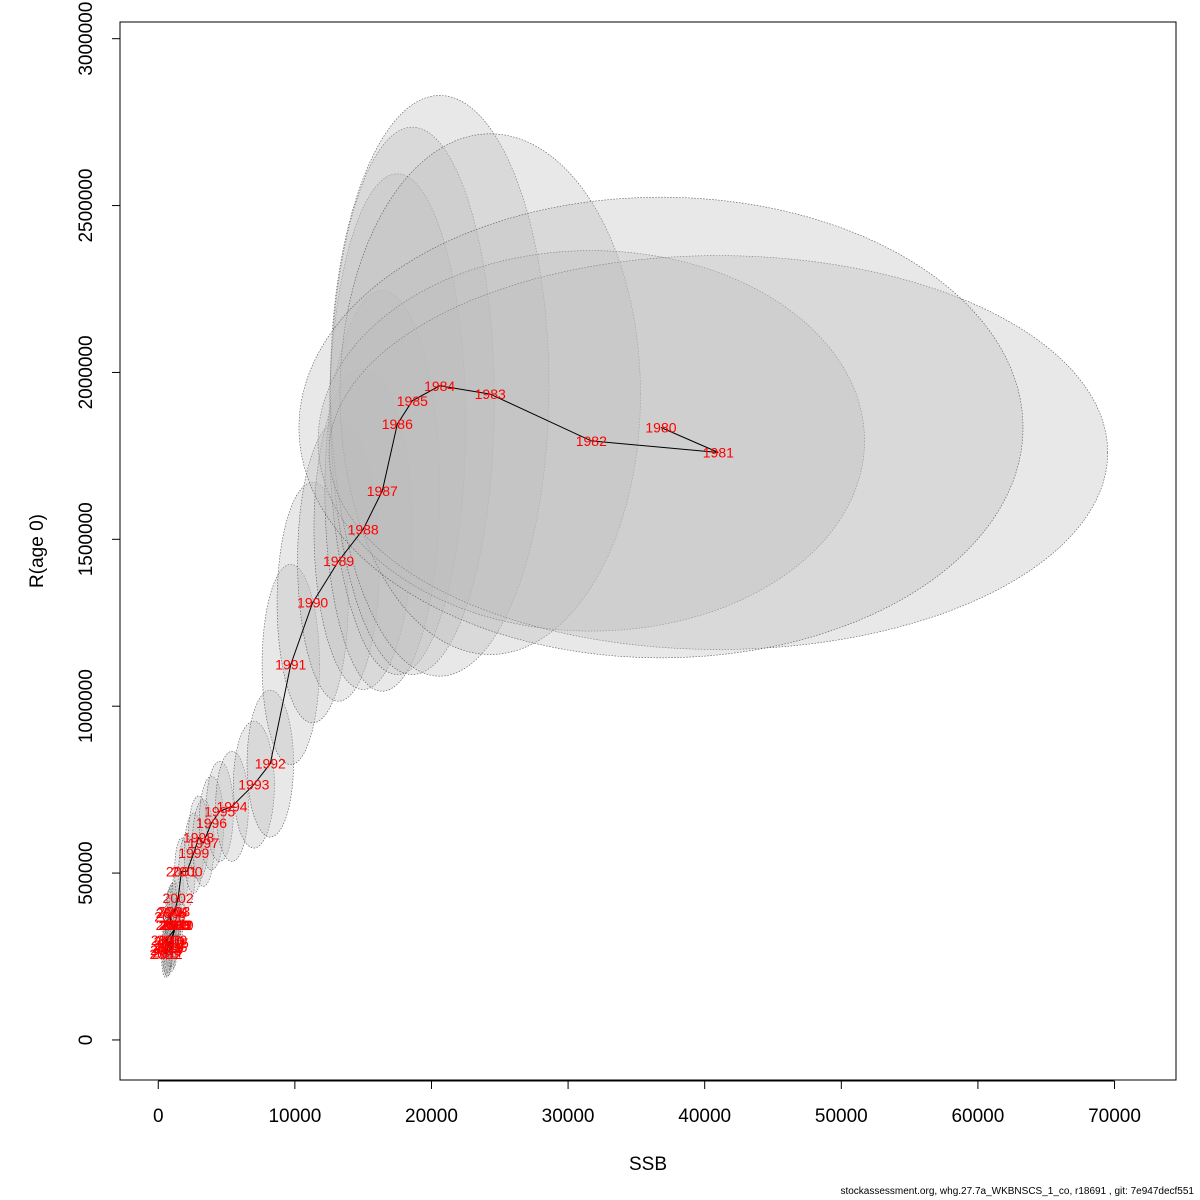  Describe the element at coordinates (270, 764) in the screenshot. I see `point-label-1992: 1992` at that location.